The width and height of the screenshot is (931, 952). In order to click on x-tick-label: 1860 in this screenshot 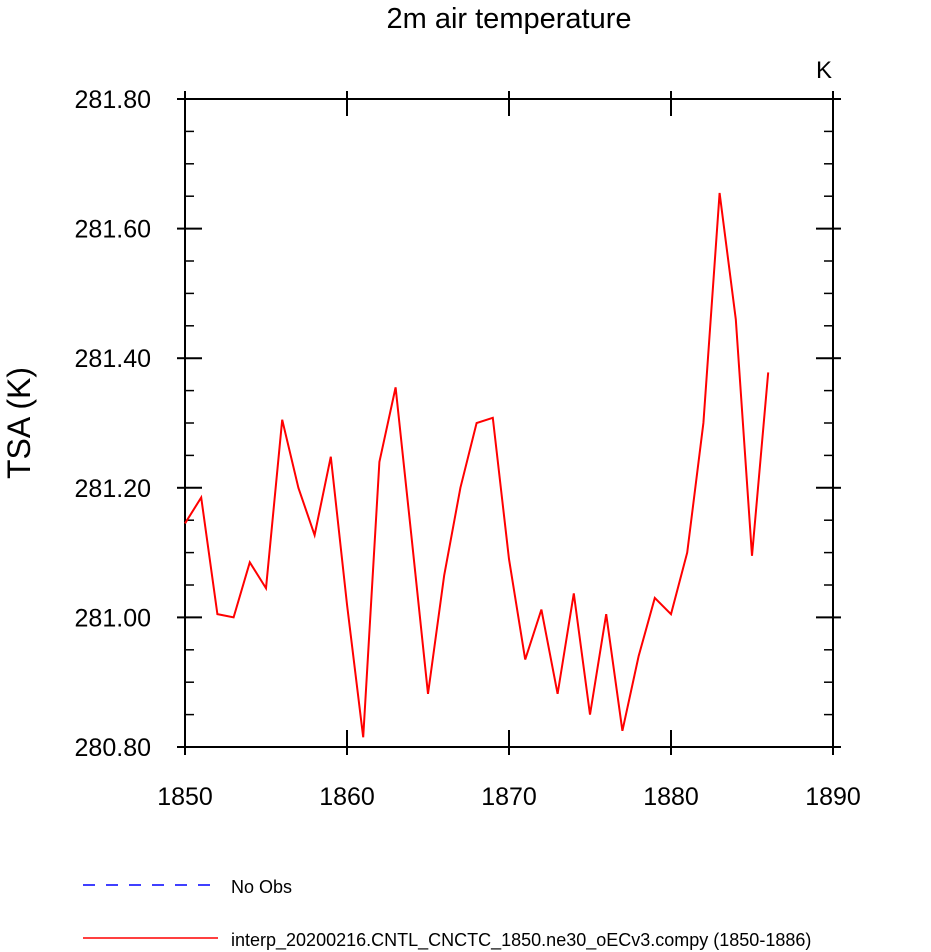, I will do `click(347, 797)`.